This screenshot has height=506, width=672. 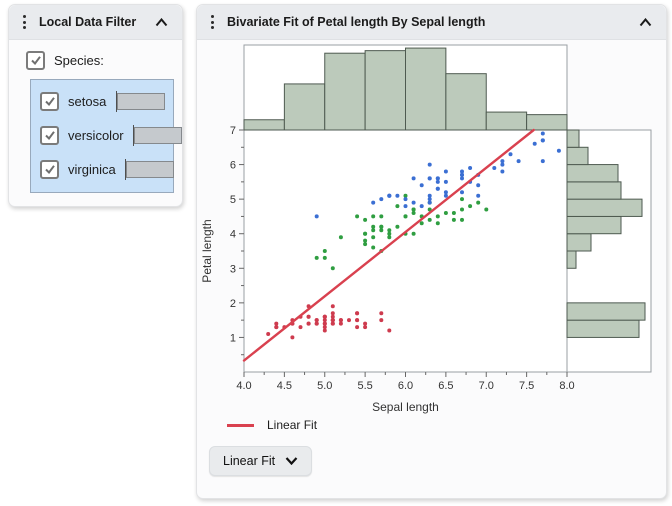 I want to click on petal-length-histogram, so click(x=606, y=233).